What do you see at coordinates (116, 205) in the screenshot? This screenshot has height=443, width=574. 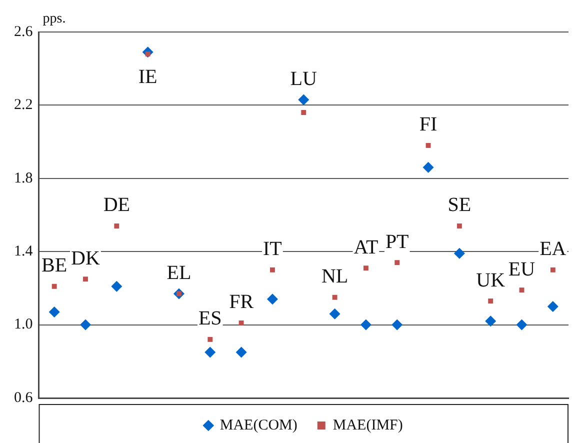 I see `x-tick-label: DE` at bounding box center [116, 205].